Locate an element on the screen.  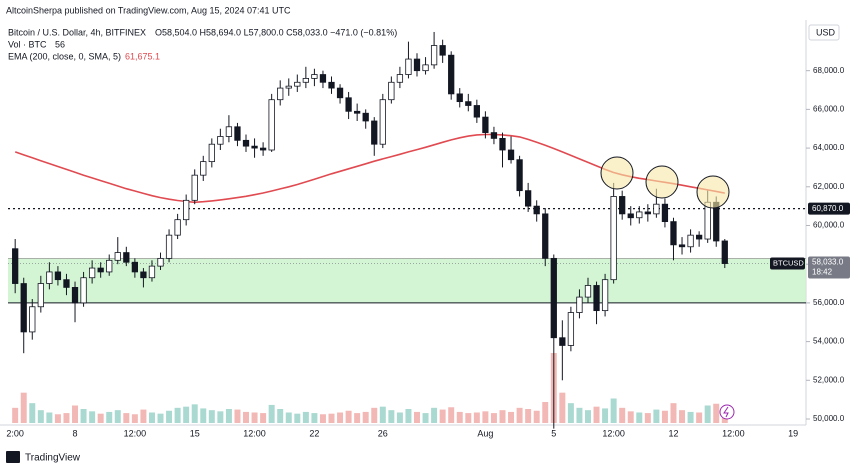
brand: TradingView is located at coordinates (53, 458).